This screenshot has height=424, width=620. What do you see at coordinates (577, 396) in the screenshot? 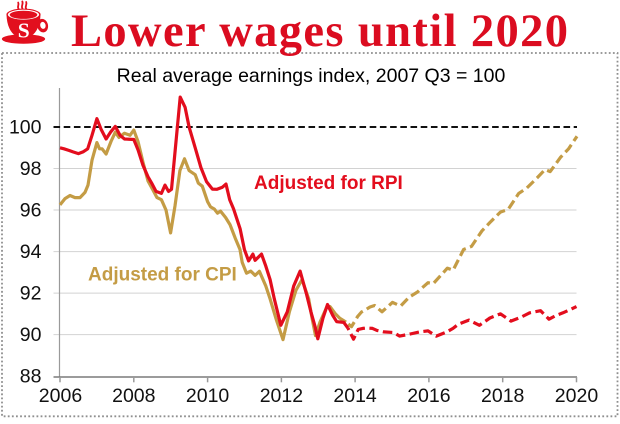
I see `svg-text: 2020` at bounding box center [577, 396].